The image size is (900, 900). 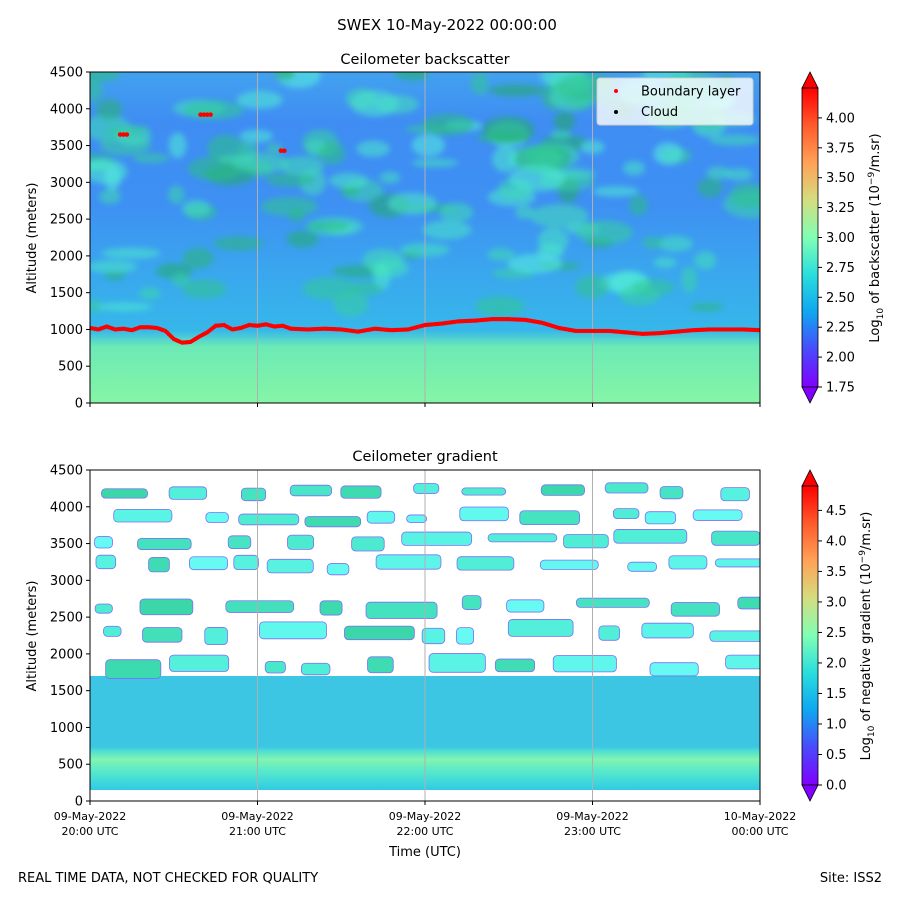 What do you see at coordinates (424, 60) in the screenshot?
I see `backscatter-title: Ceilometer backscatter` at bounding box center [424, 60].